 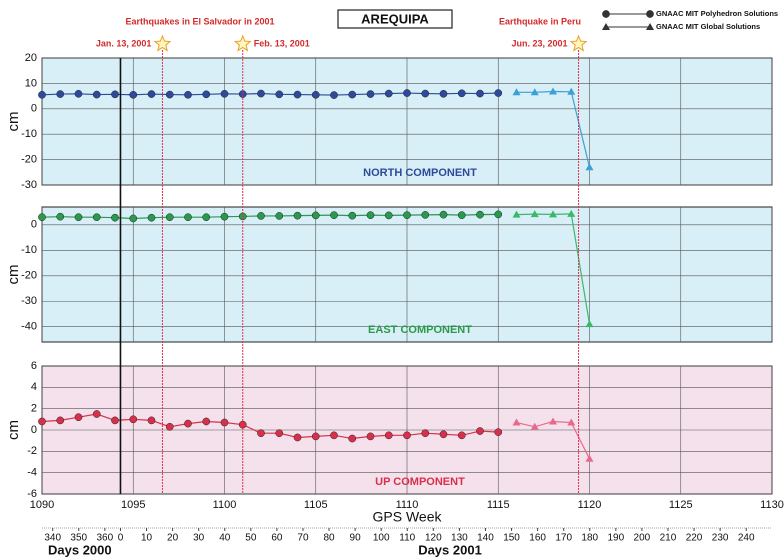 I want to click on day-tick-label: 350, so click(x=78, y=538).